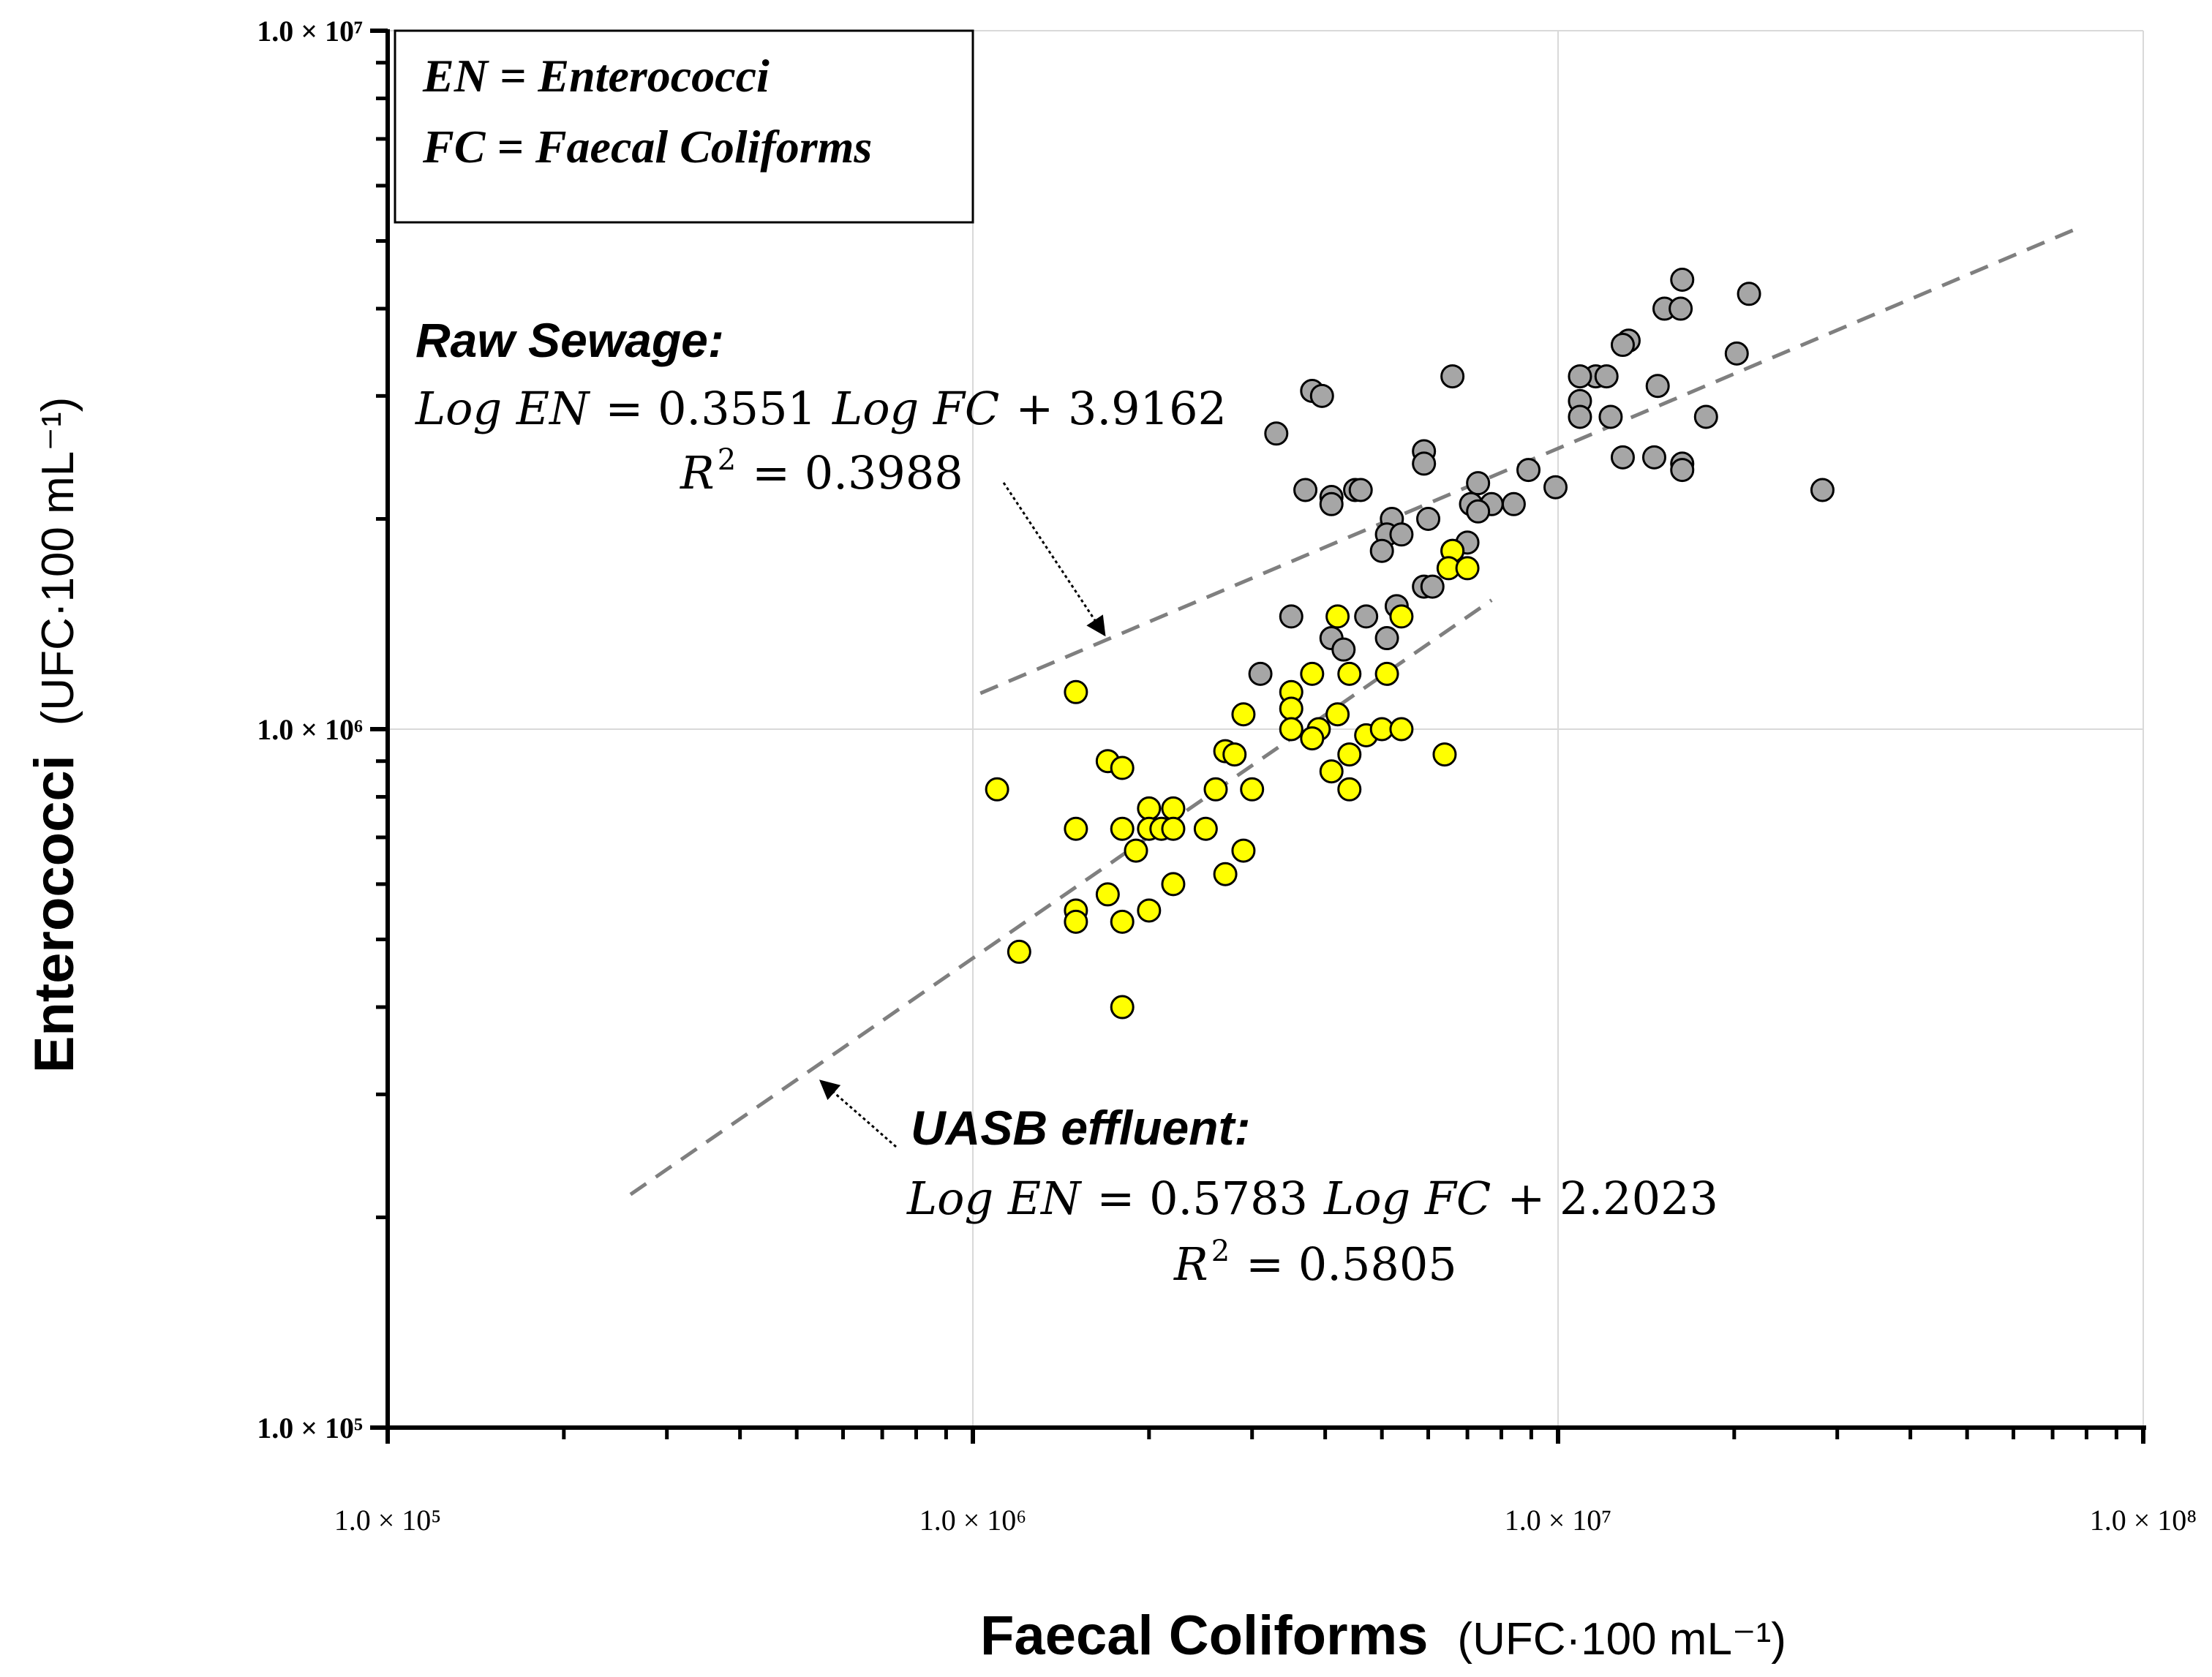 This screenshot has width=2212, height=1677. What do you see at coordinates (1204, 1636) in the screenshot?
I see `x-axis-title-text: Faecal Coliforms` at bounding box center [1204, 1636].